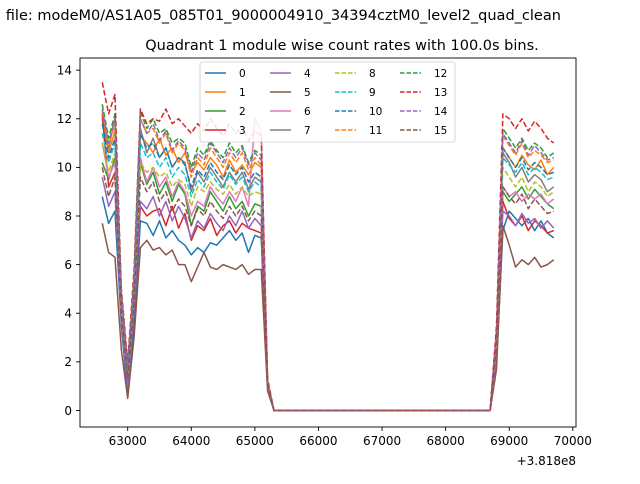 The image size is (640, 484). Describe the element at coordinates (191, 441) in the screenshot. I see `x-tick-label: 64000` at that location.